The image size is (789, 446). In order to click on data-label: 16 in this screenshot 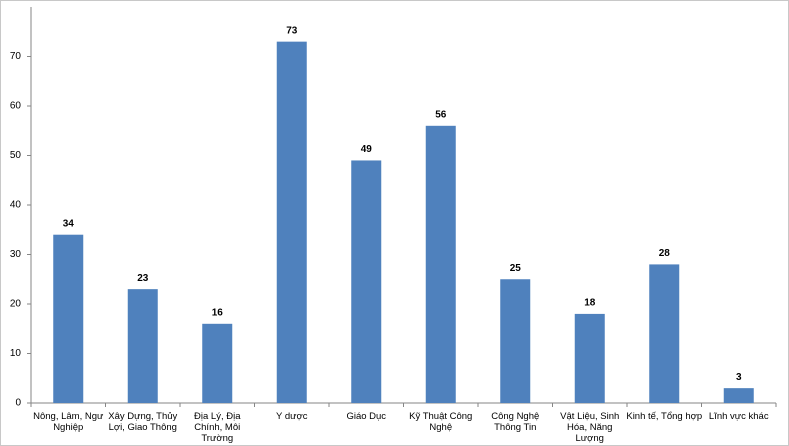, I will do `click(218, 312)`.